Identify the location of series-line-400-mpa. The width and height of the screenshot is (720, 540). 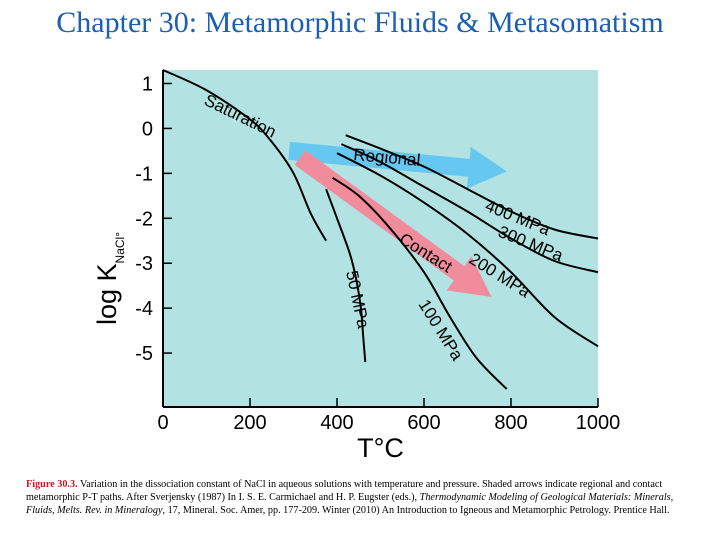
(472, 187).